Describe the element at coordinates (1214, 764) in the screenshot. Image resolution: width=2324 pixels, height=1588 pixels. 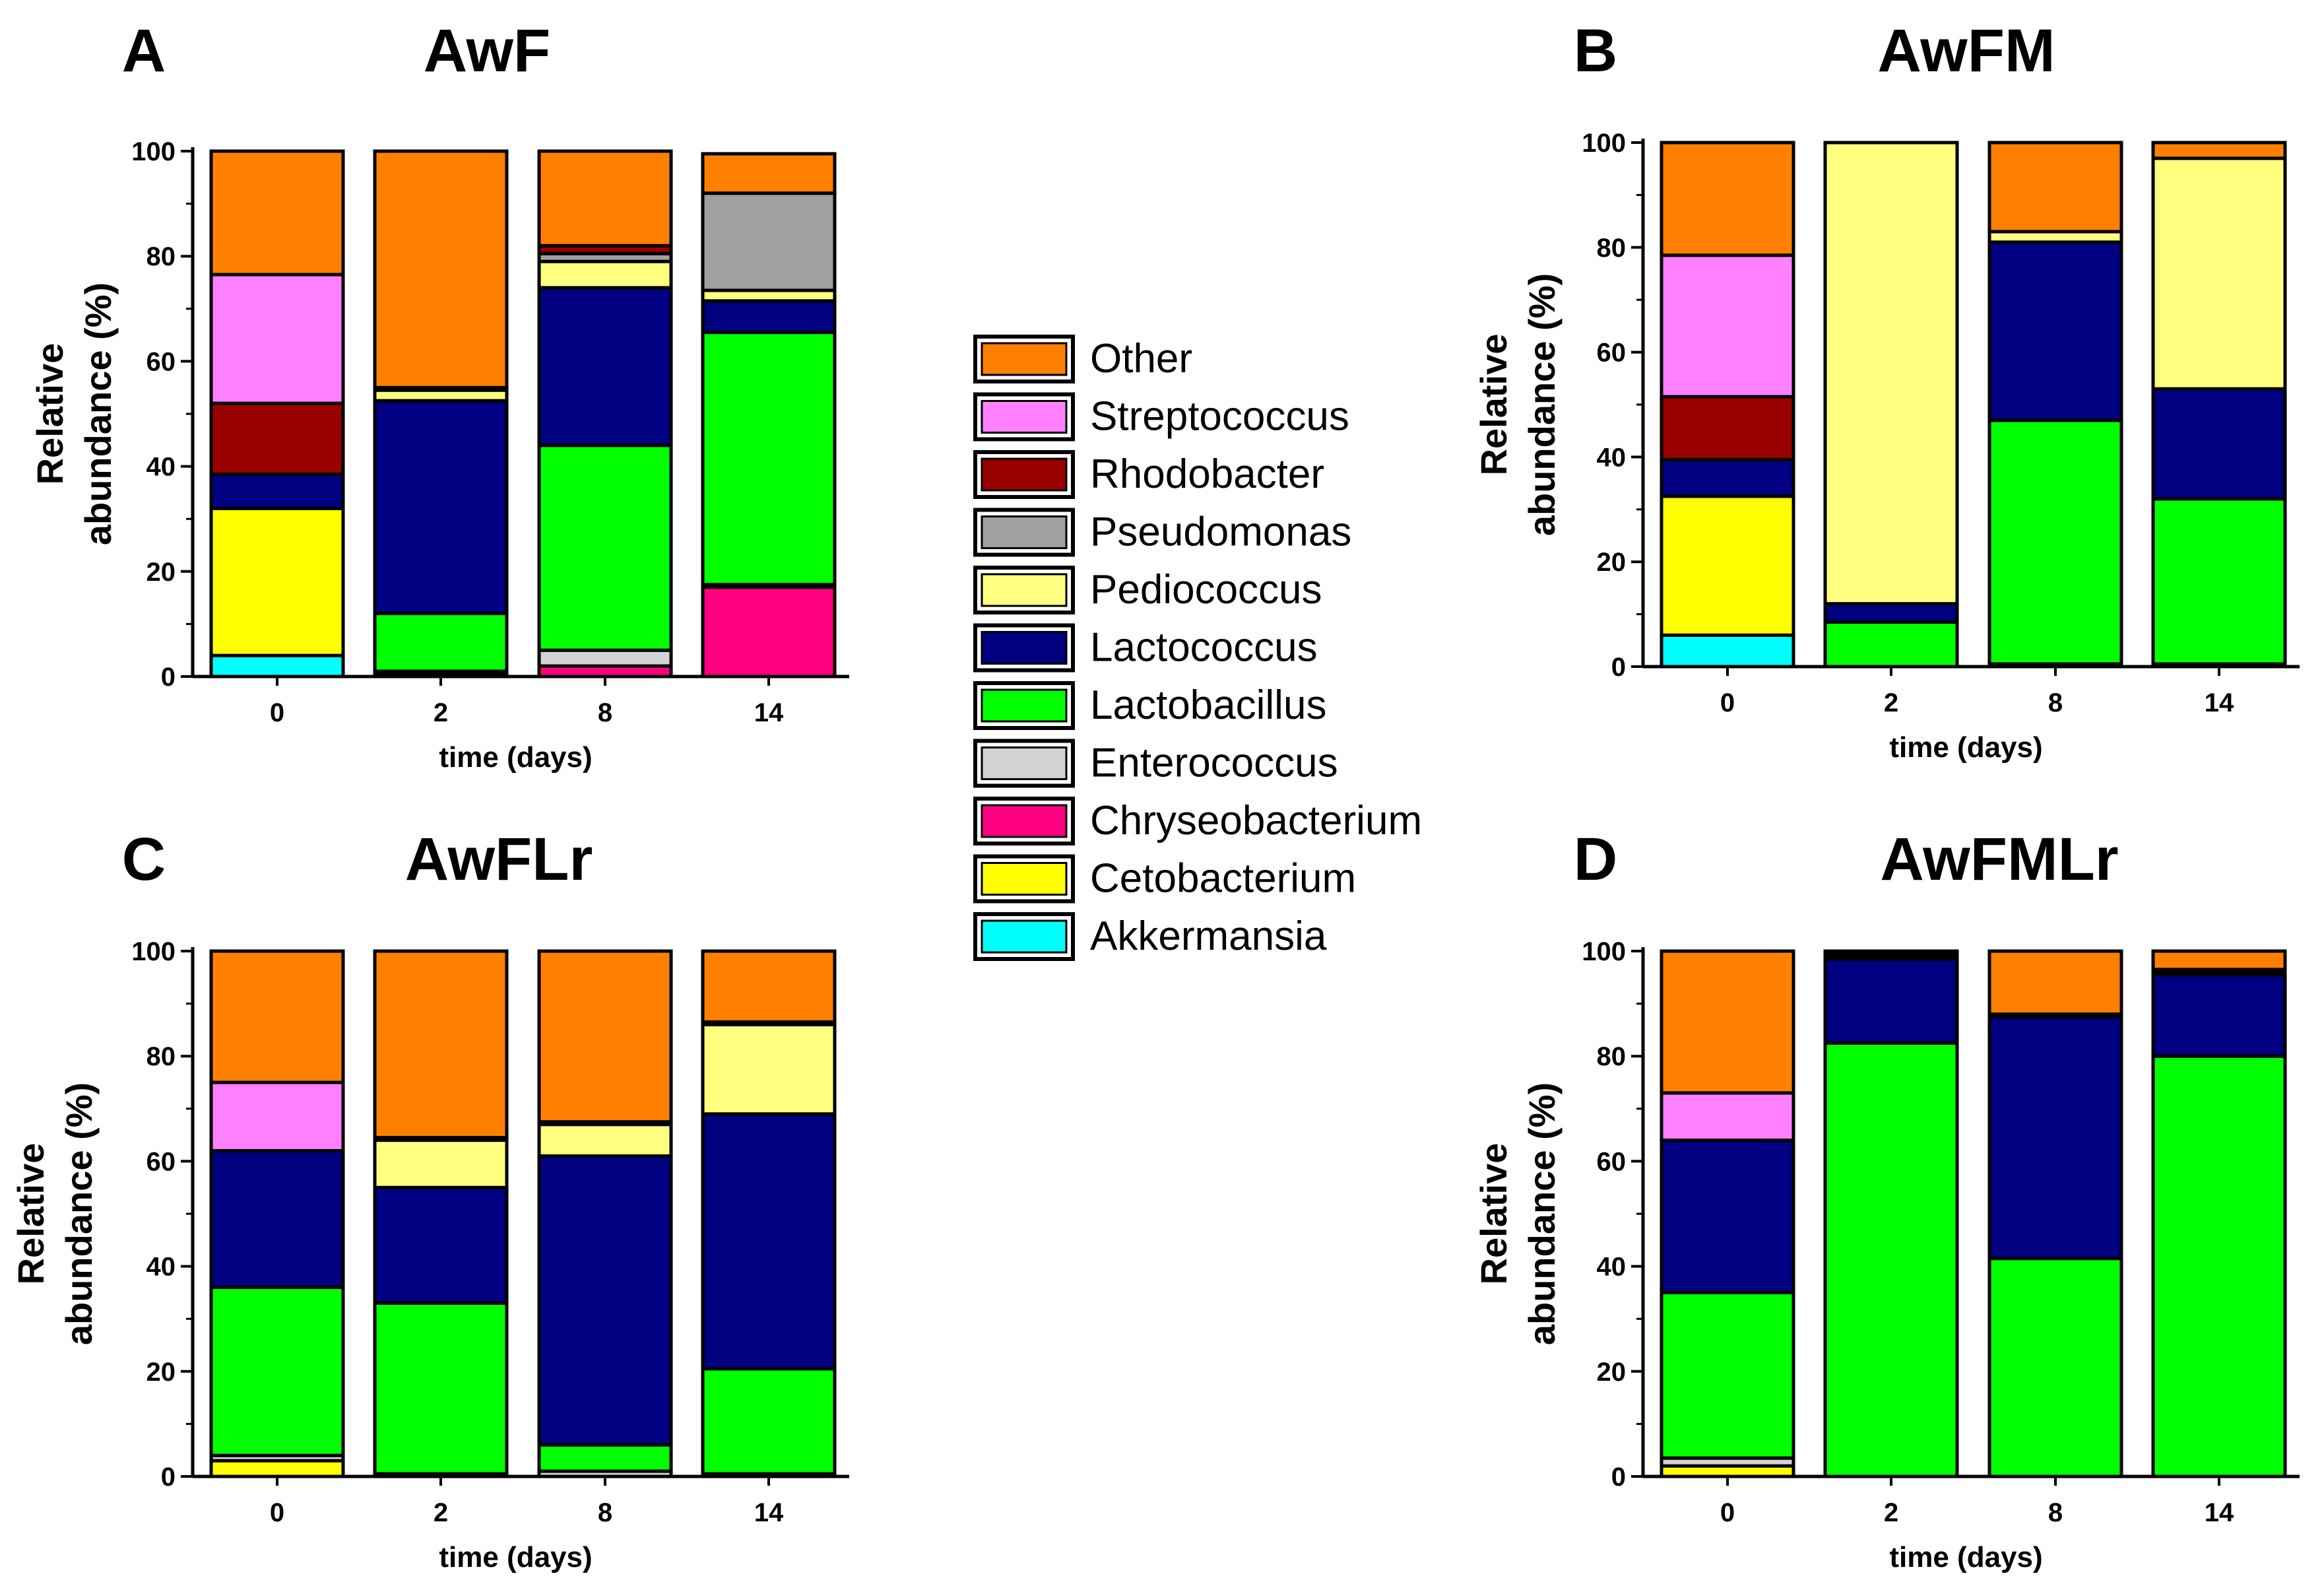
I see `legend-label: Enterococcus` at that location.